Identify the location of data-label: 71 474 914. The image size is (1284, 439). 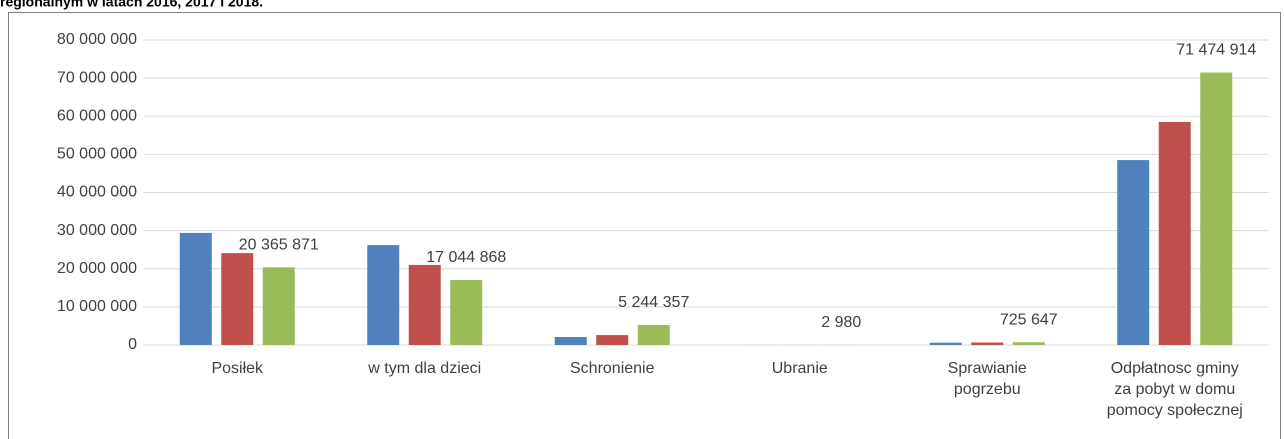
(1216, 50).